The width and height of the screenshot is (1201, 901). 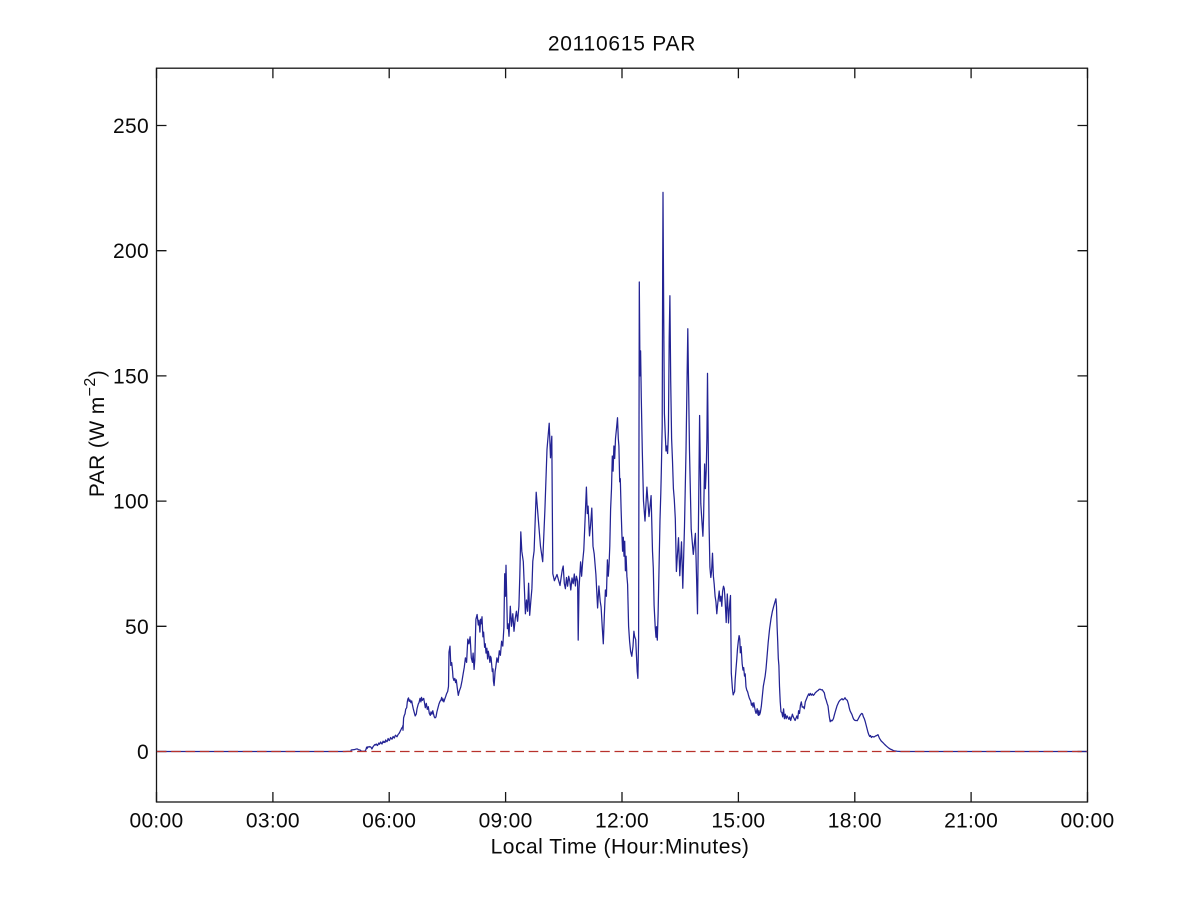 I want to click on svg-text: PAR (W m−2), so click(x=95, y=433).